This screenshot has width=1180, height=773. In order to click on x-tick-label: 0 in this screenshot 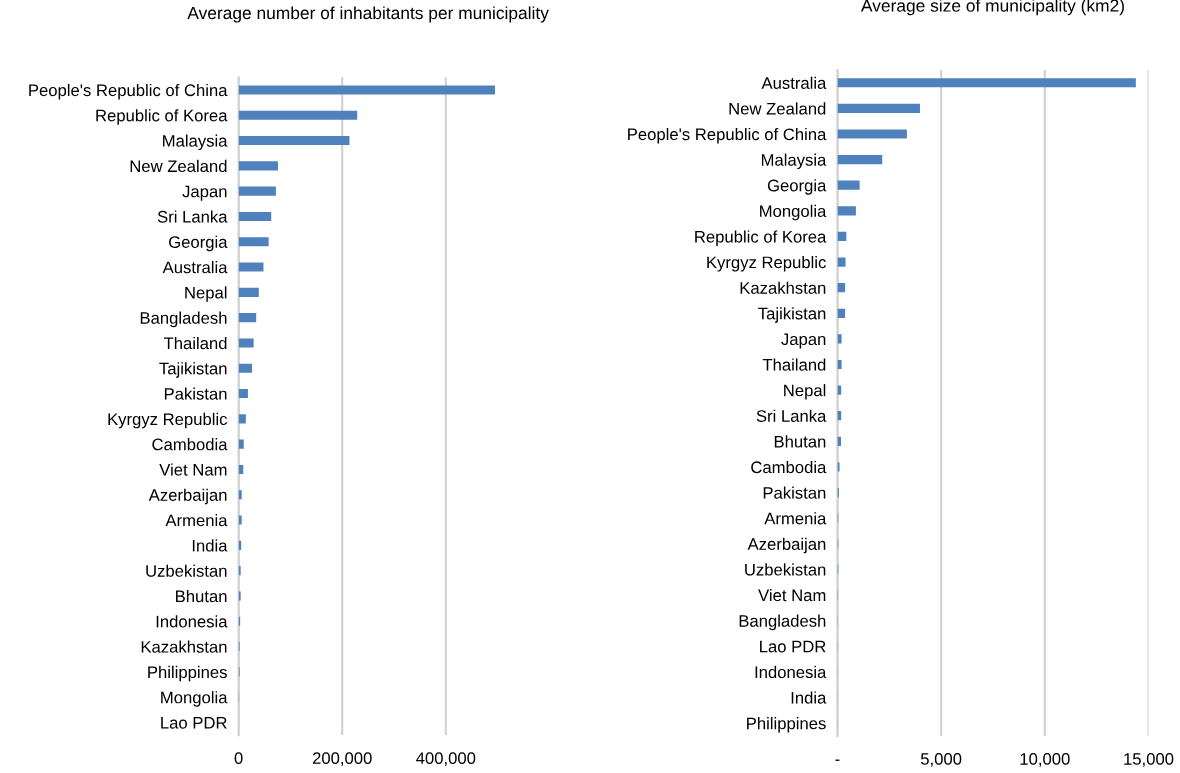, I will do `click(238, 758)`.